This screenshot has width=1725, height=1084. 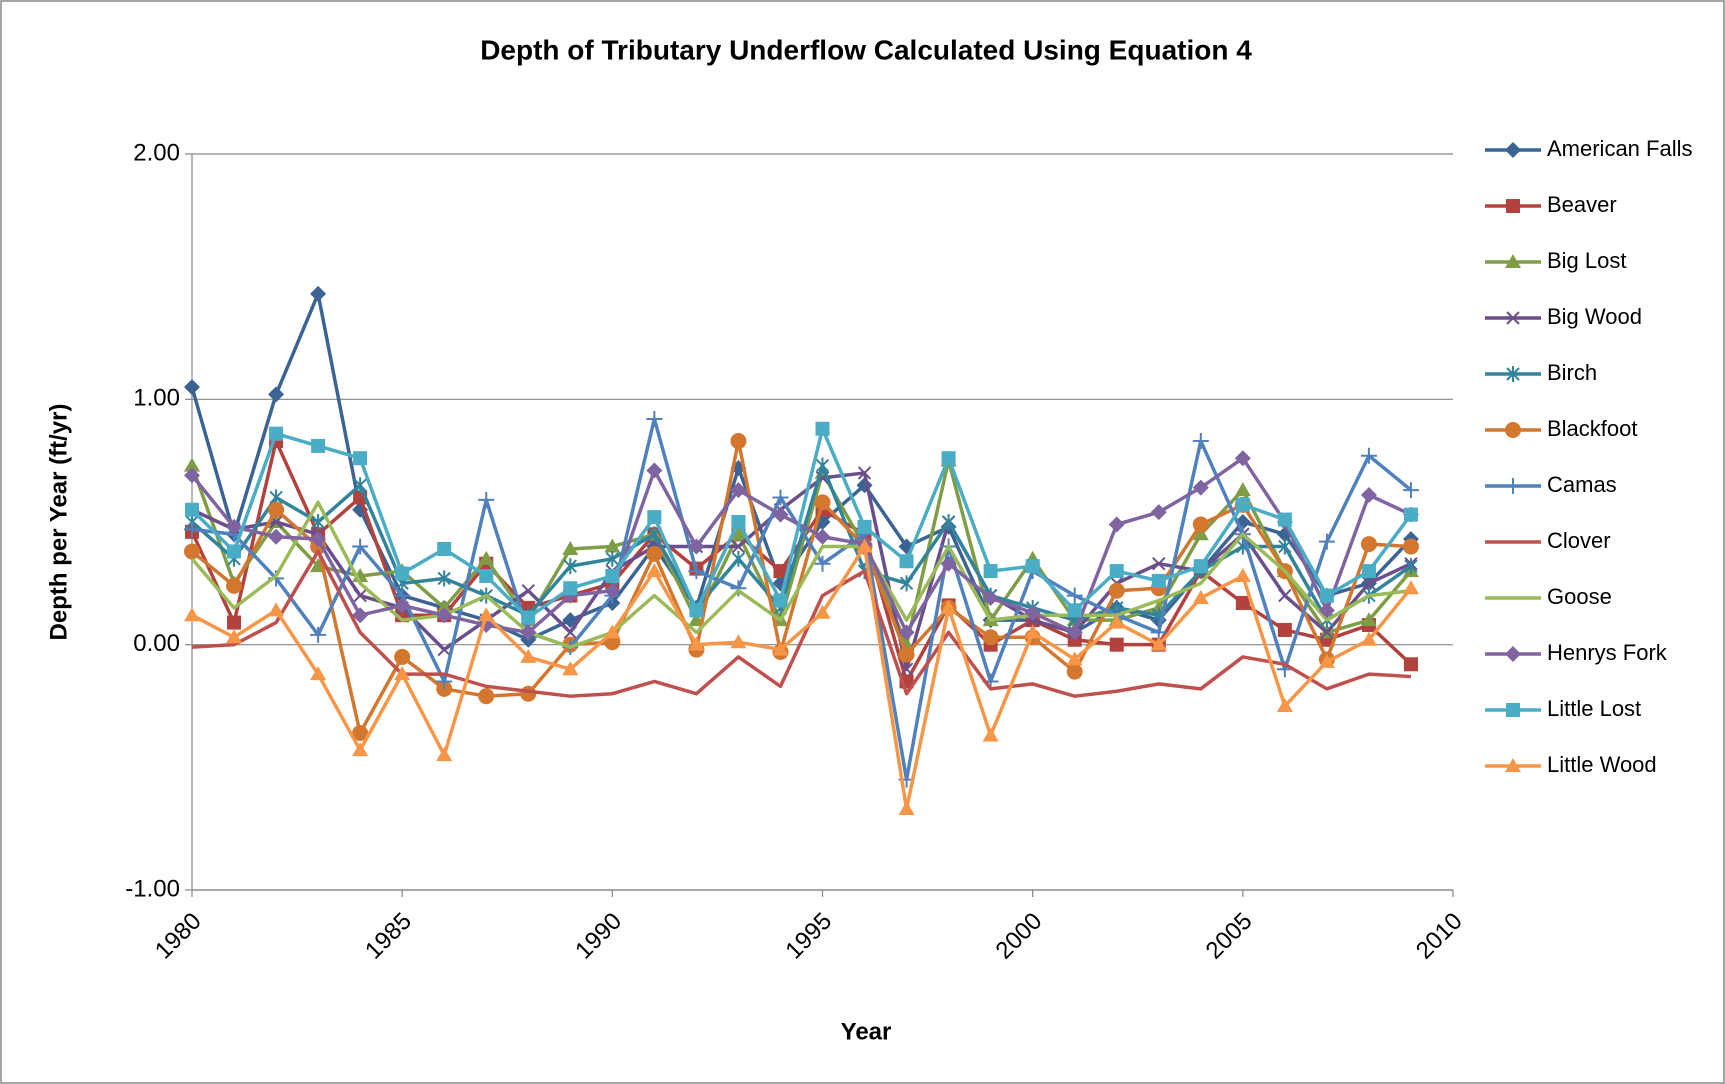 I want to click on legend-item: Beaver, so click(x=1551, y=204).